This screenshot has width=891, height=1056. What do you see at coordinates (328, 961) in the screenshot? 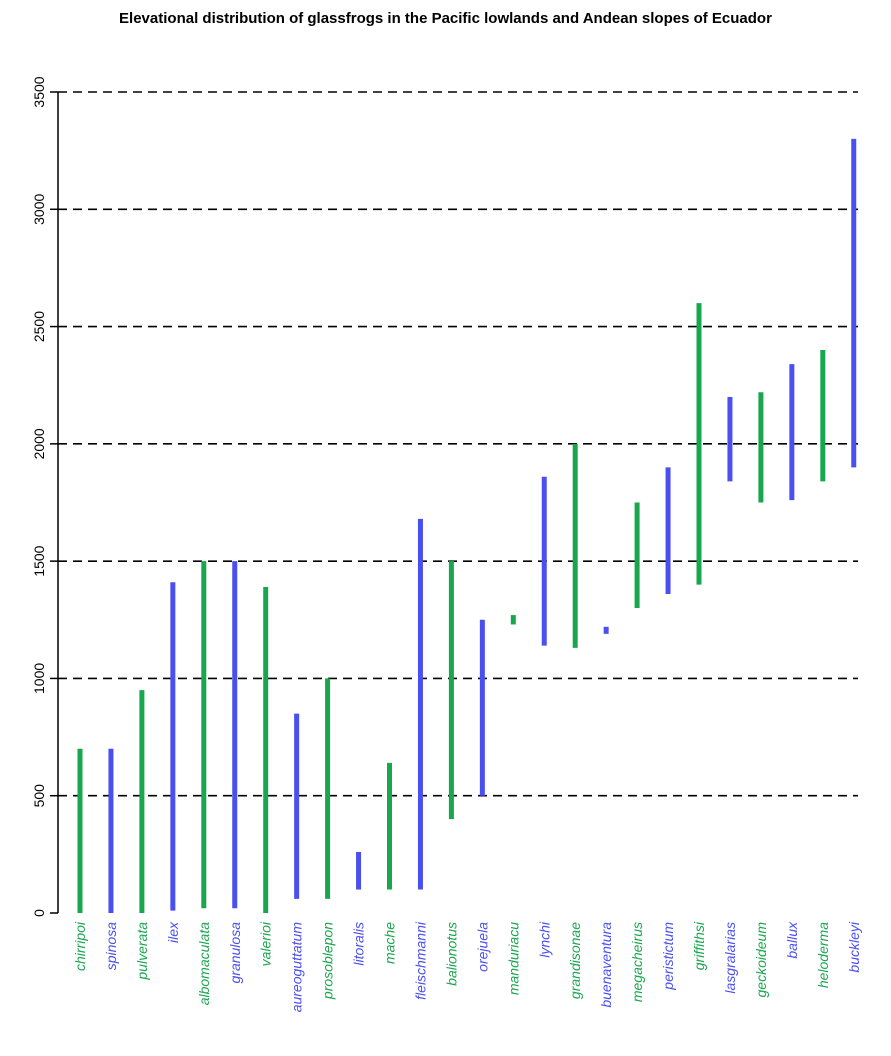
I see `category-label-prosoblepon: prosoblepon` at bounding box center [328, 961].